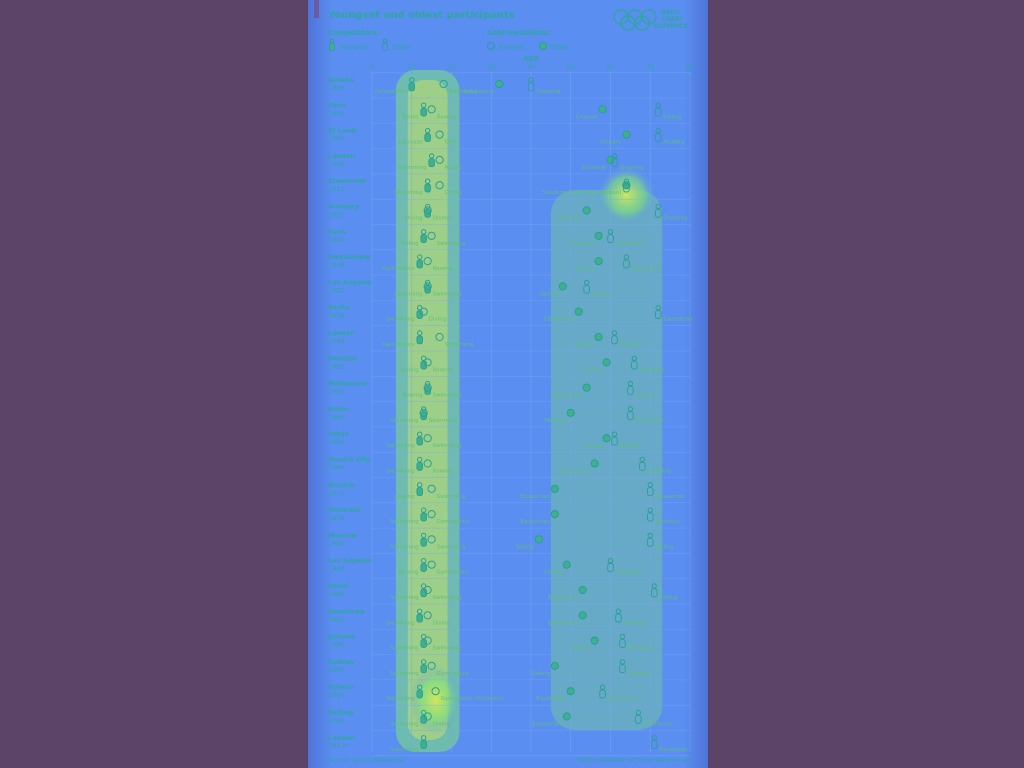 This screenshot has width=1024, height=768. Describe the element at coordinates (581, 244) in the screenshot. I see `oldest-gold-sport: Shooting` at that location.